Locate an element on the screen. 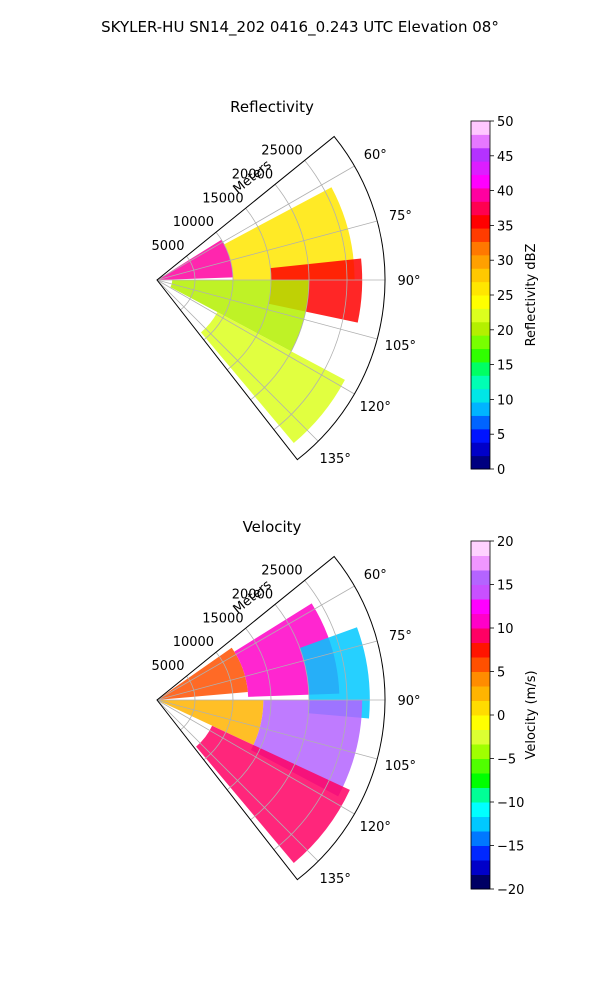 The width and height of the screenshot is (600, 1000). colorbar-tick-label: 20 is located at coordinates (505, 331).